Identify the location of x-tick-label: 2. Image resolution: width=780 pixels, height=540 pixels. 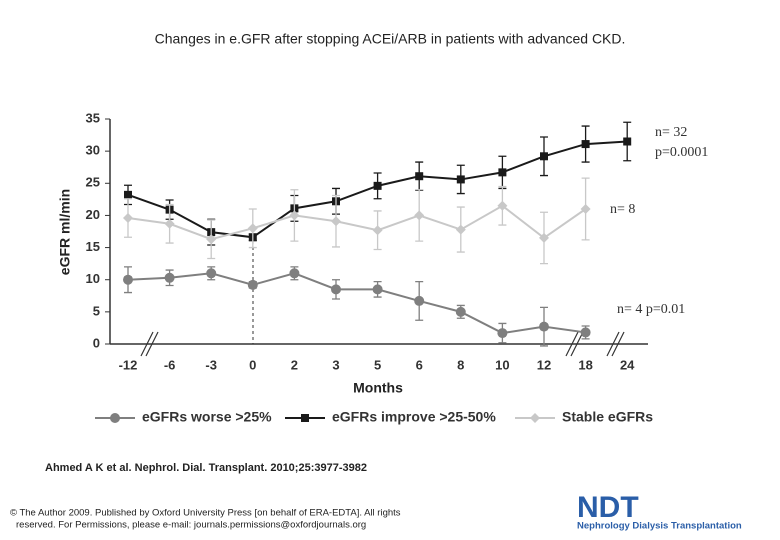
(294, 364).